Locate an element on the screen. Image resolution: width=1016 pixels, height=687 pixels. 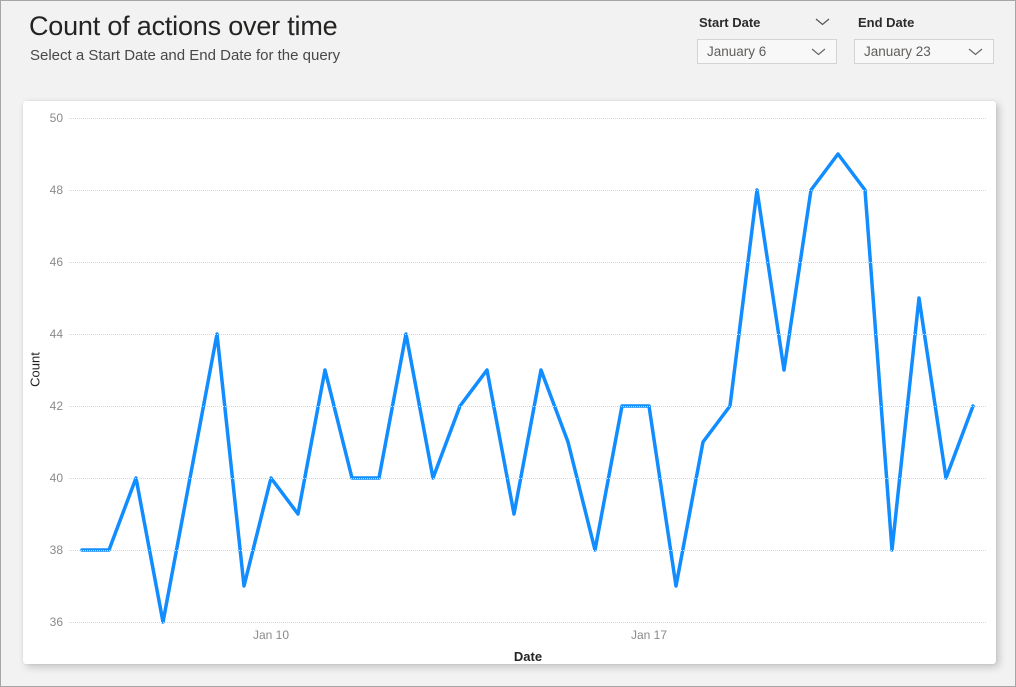
y-tick-label: 36 is located at coordinates (56, 622).